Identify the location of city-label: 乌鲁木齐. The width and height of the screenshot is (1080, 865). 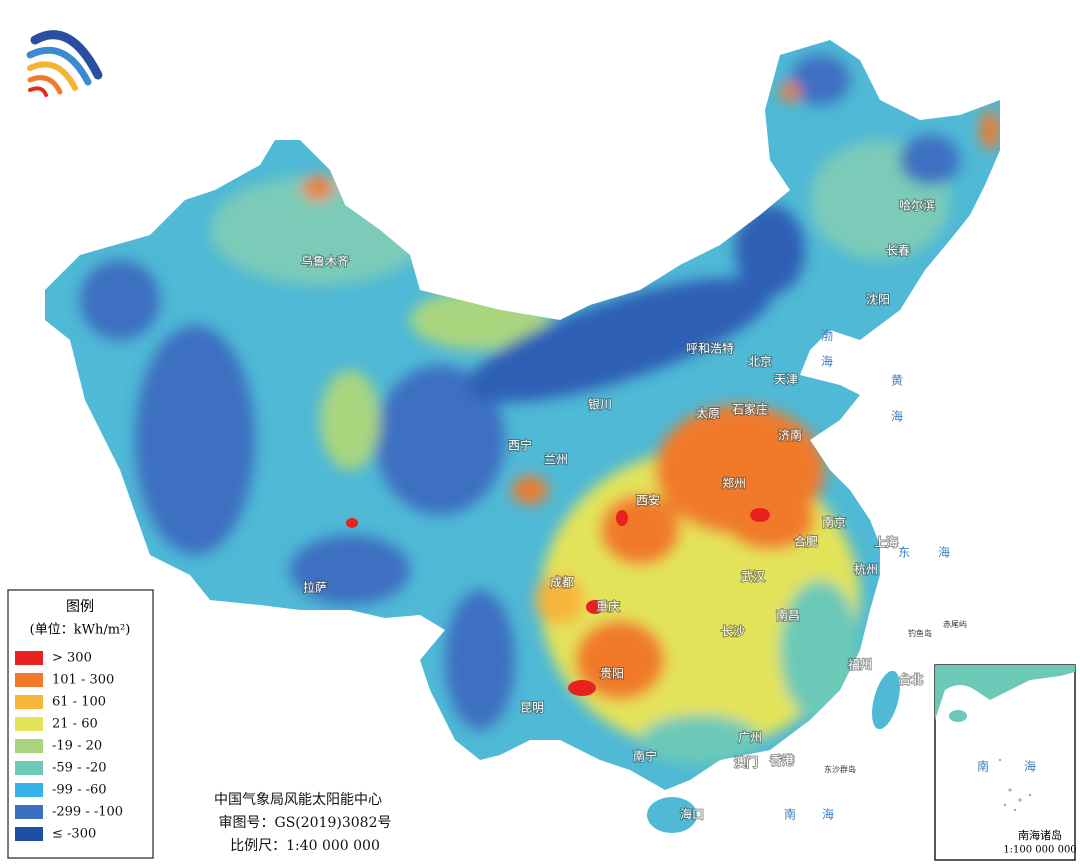
(325, 261).